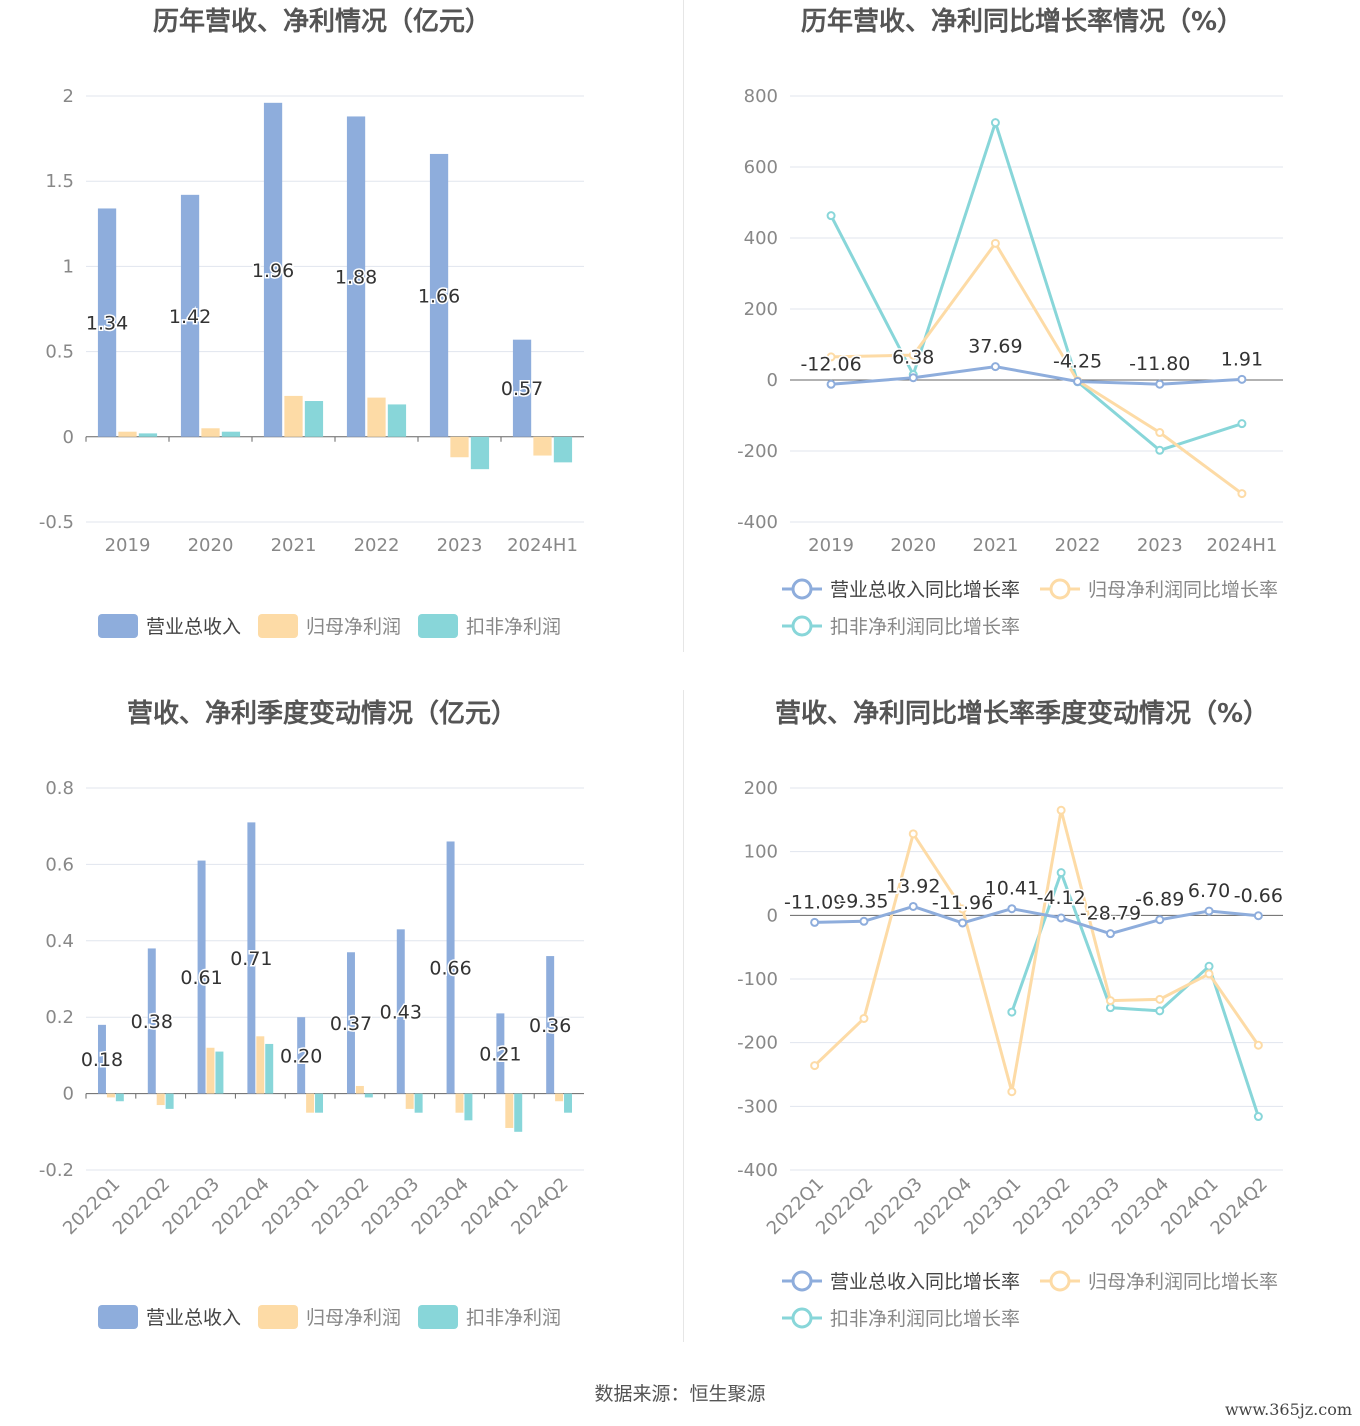 The width and height of the screenshot is (1360, 1426). Describe the element at coordinates (683, 326) in the screenshot. I see `vertical-divider-top` at that location.